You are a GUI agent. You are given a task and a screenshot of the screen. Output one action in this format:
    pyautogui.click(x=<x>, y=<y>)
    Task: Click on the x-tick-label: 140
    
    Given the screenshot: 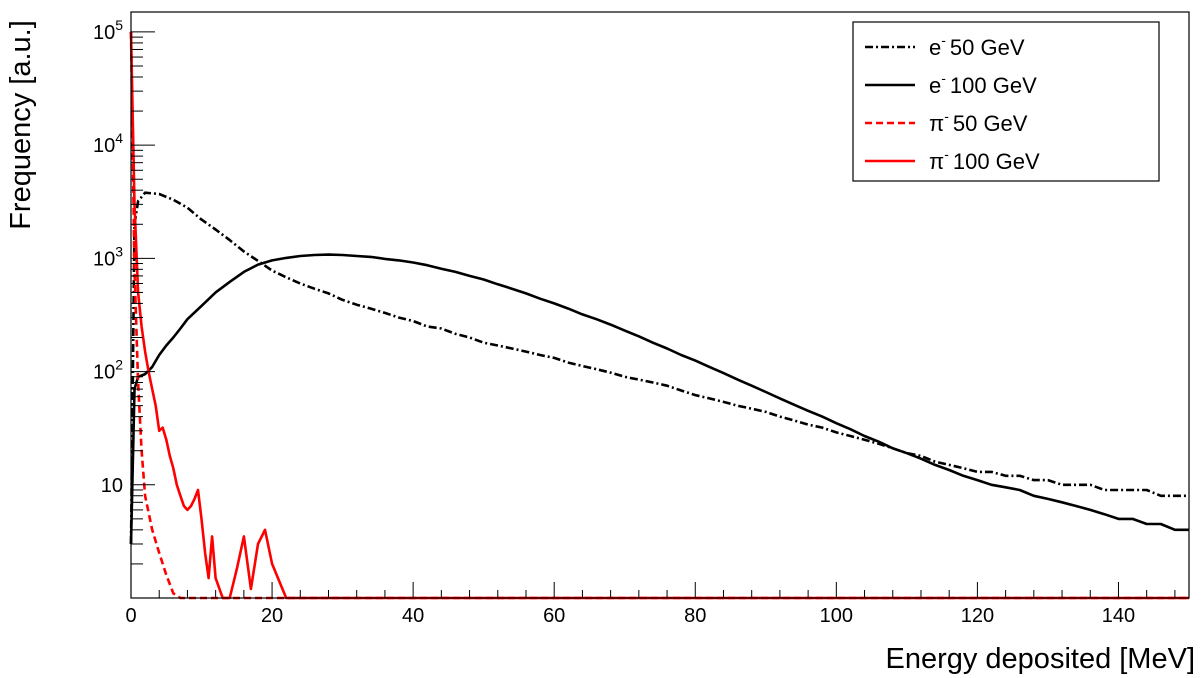 What is the action you would take?
    pyautogui.click(x=1118, y=616)
    